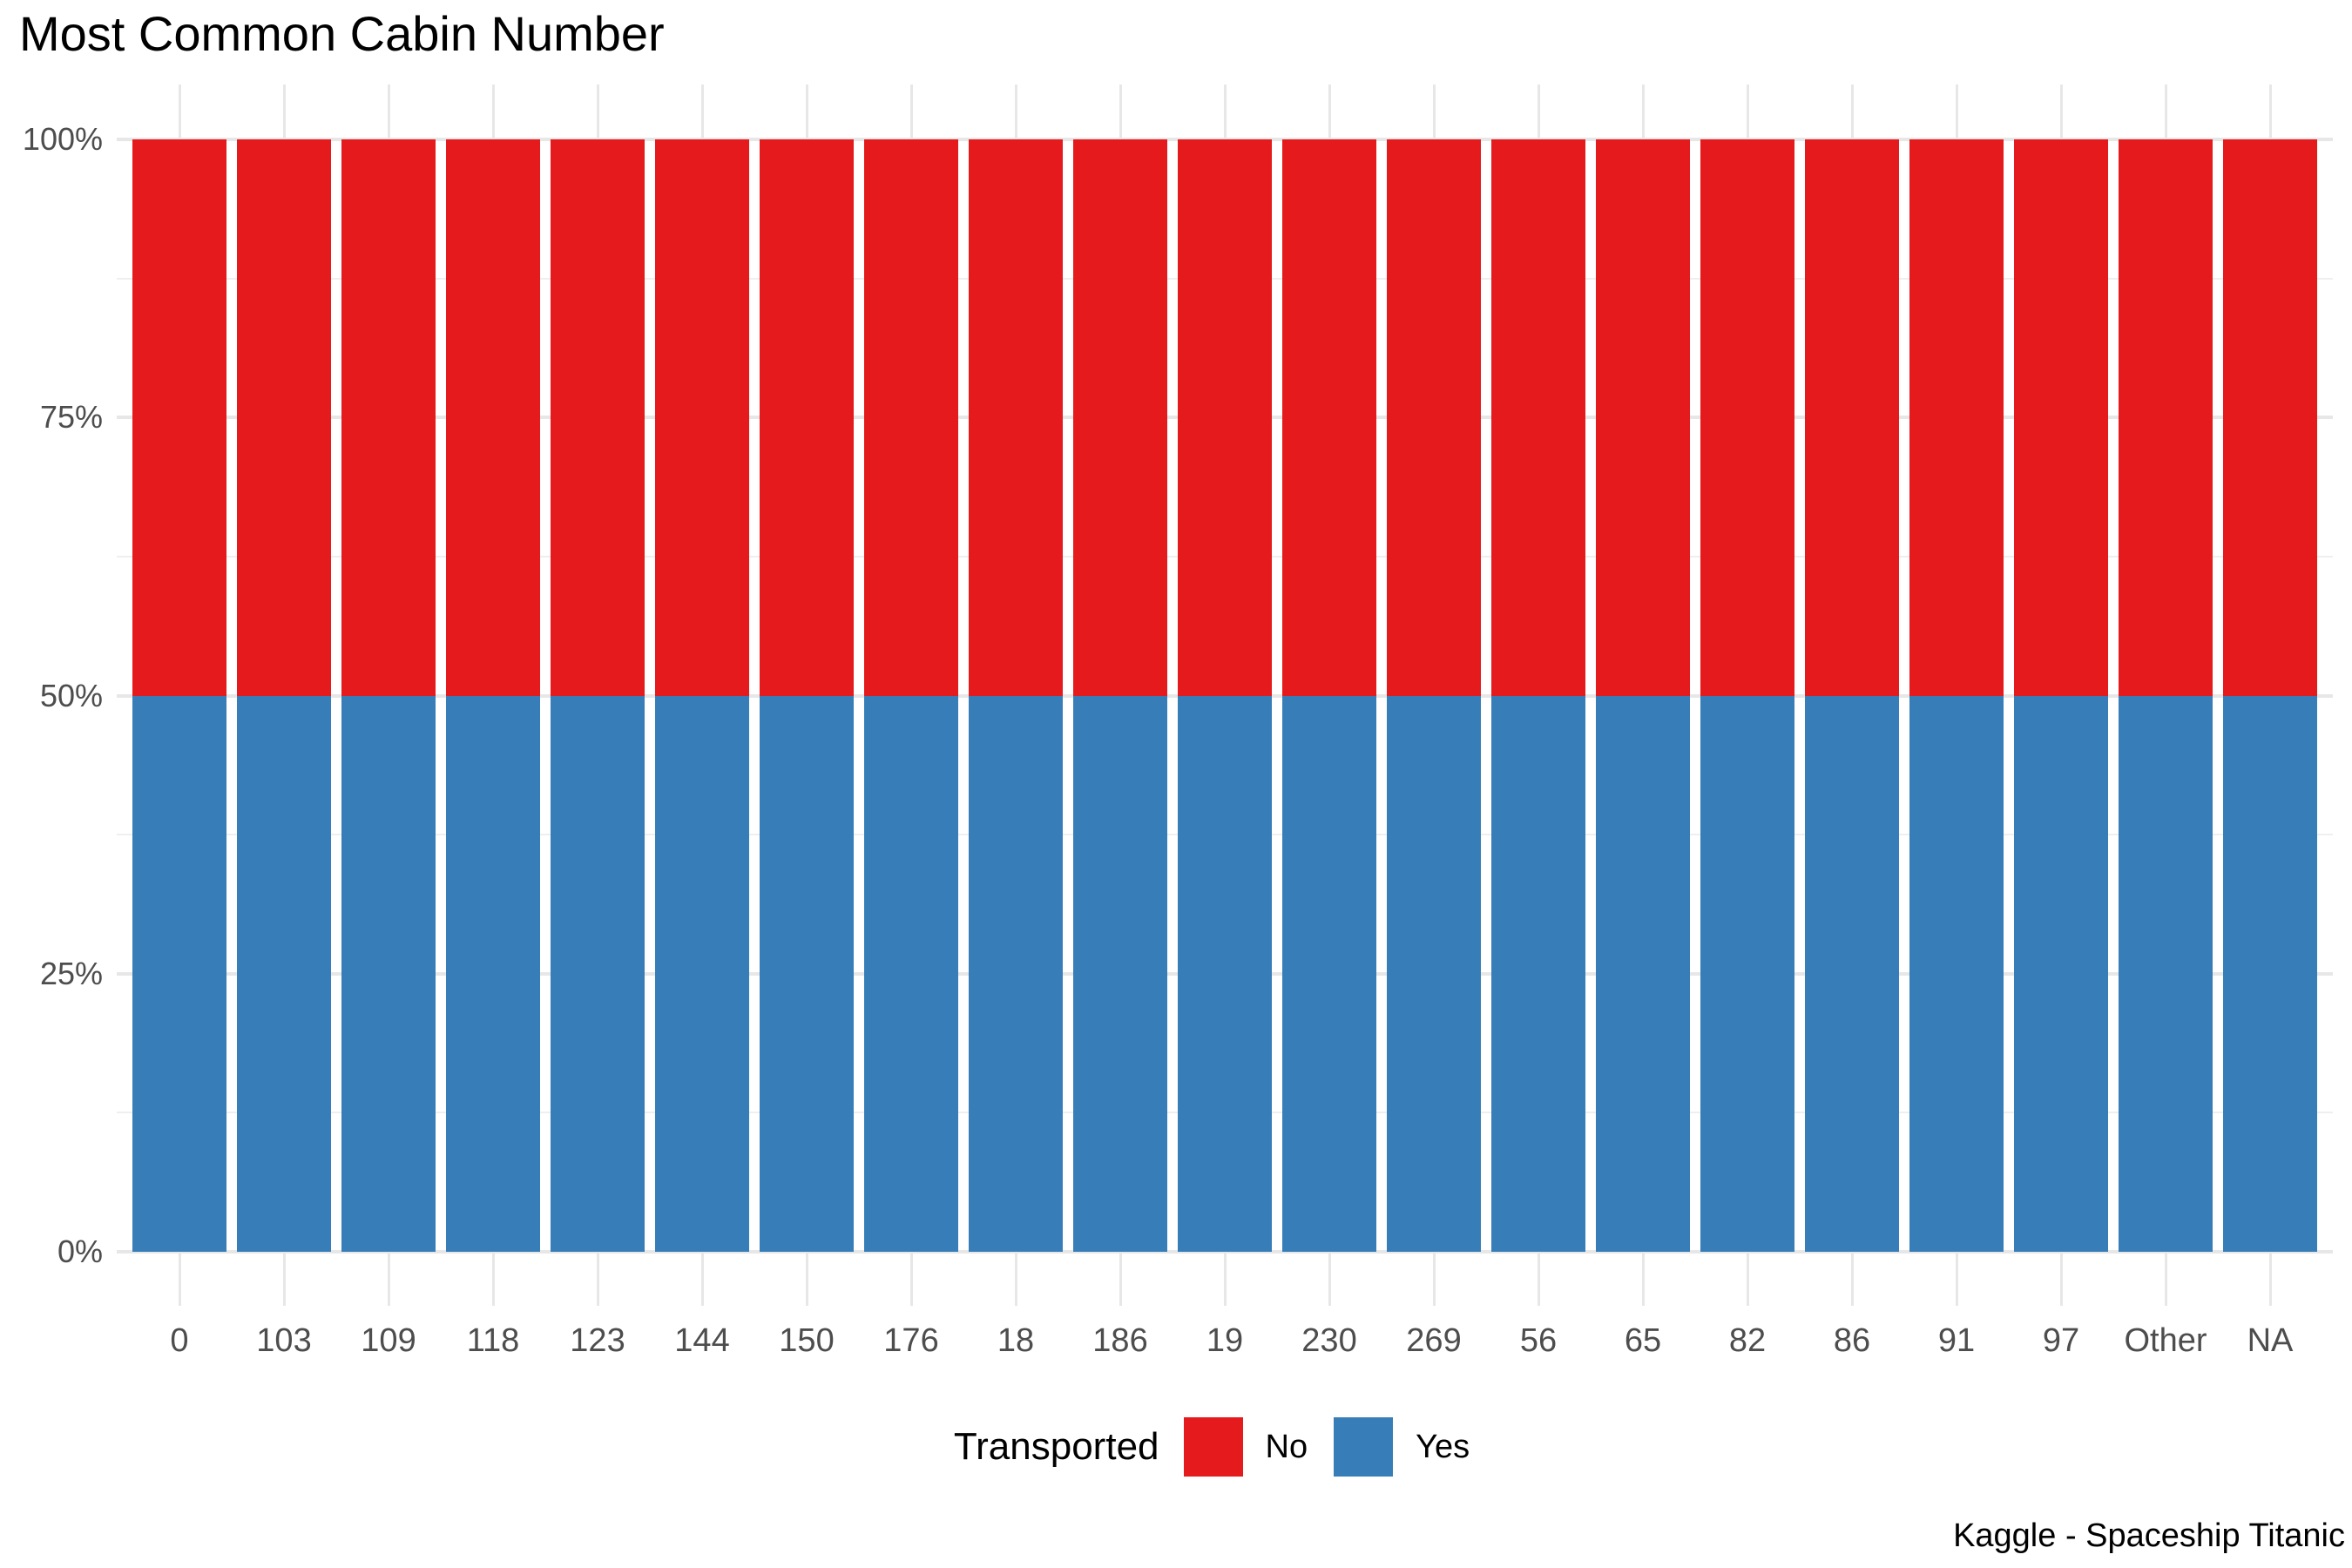 The width and height of the screenshot is (2352, 1568). I want to click on x-tick-label: 118, so click(493, 1340).